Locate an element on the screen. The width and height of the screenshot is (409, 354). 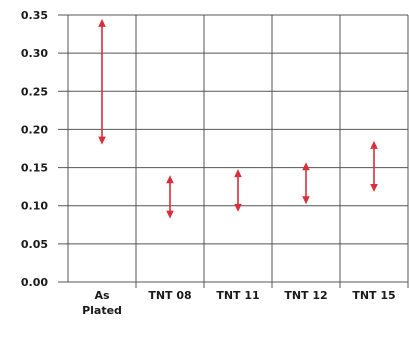
y-tick-label: 0.30 is located at coordinates (34, 53).